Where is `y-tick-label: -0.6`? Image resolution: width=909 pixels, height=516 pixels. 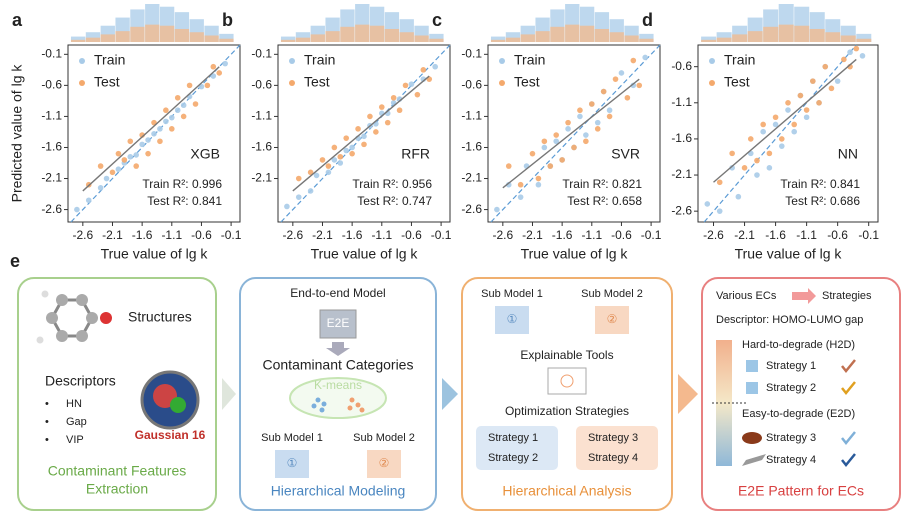 y-tick-label: -0.6 is located at coordinates (51, 85).